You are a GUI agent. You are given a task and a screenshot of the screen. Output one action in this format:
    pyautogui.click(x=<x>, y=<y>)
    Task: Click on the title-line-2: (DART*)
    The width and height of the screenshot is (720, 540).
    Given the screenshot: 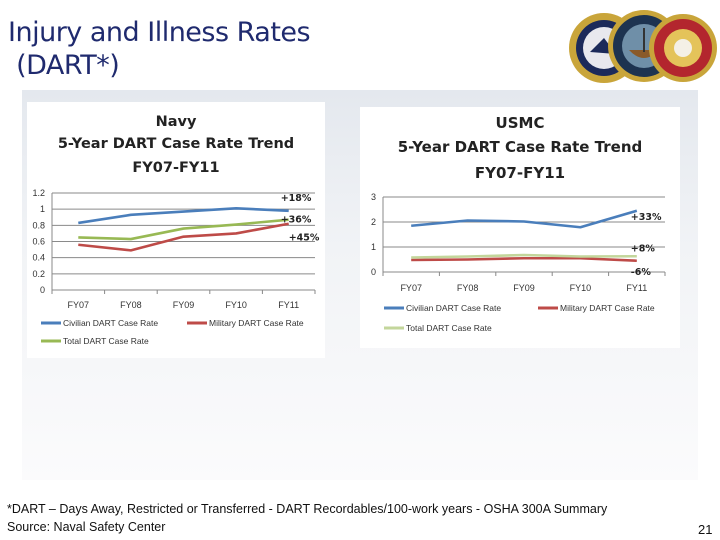 What is the action you would take?
    pyautogui.click(x=64, y=65)
    